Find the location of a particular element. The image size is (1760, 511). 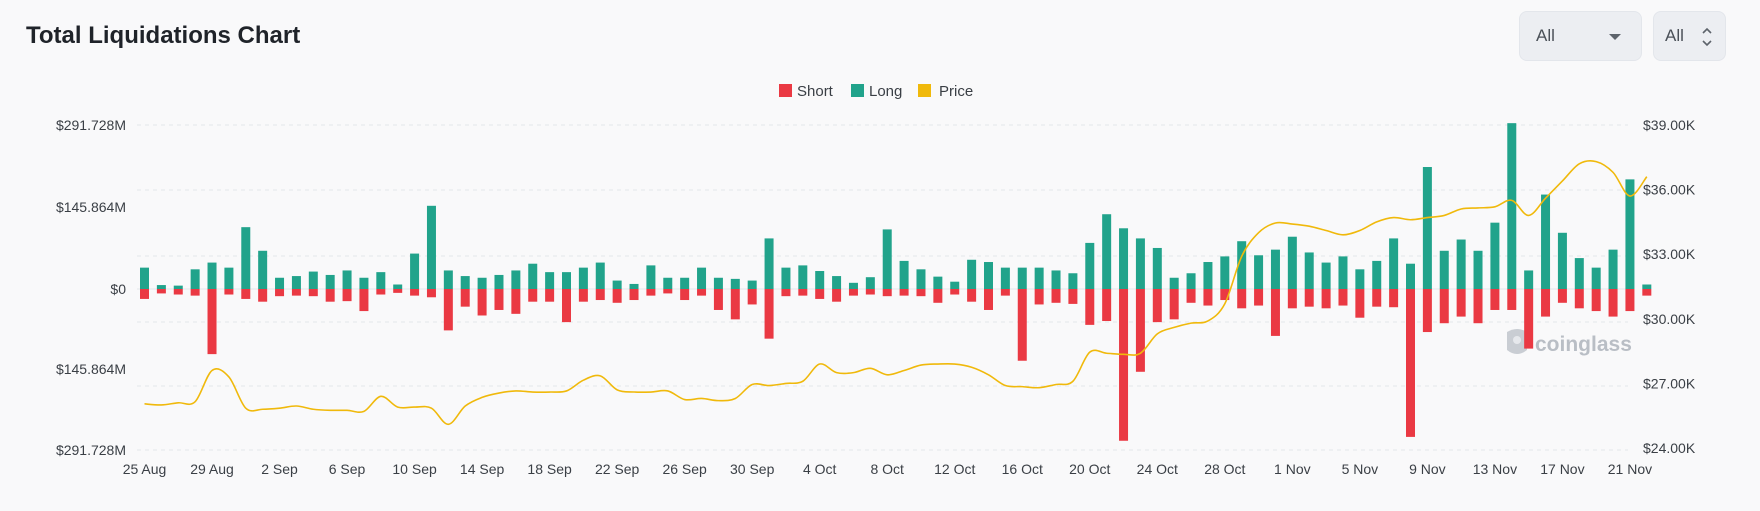

range-select: All is located at coordinates (1580, 36).